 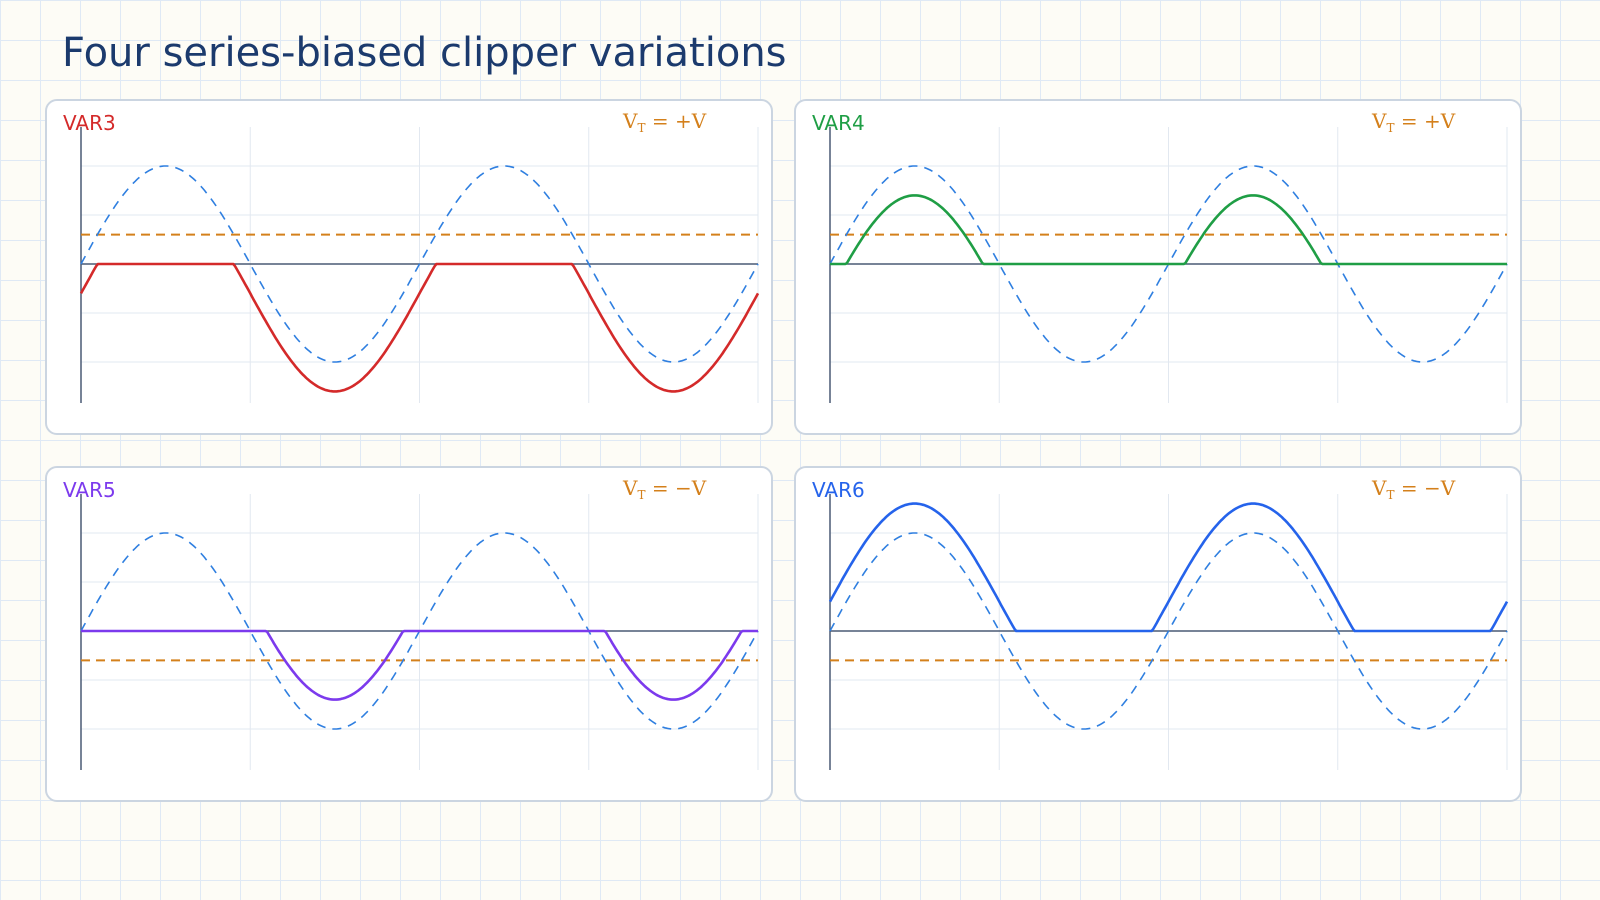 What do you see at coordinates (424, 53) in the screenshot?
I see `page-title: Four series-biased clipper variations` at bounding box center [424, 53].